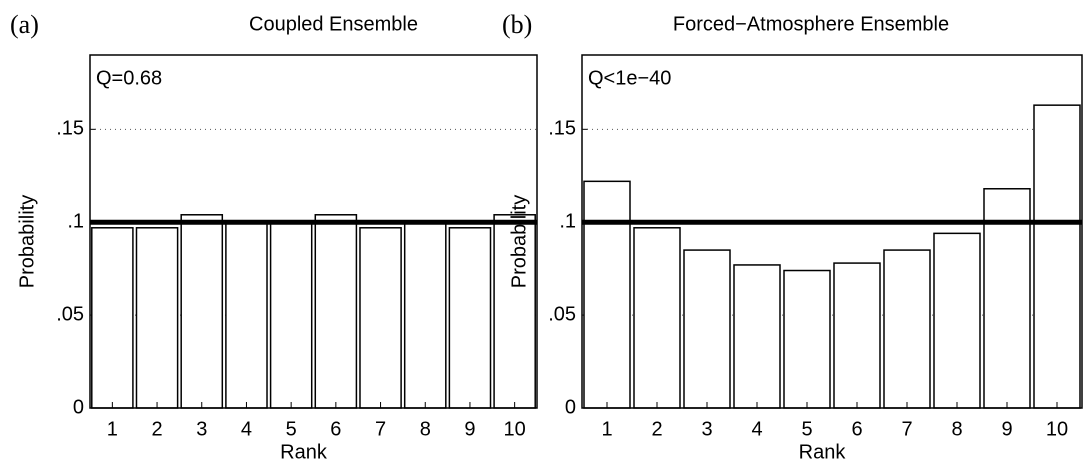 Image resolution: width=1088 pixels, height=473 pixels. What do you see at coordinates (629, 78) in the screenshot?
I see `annotation: Q<1e−40` at bounding box center [629, 78].